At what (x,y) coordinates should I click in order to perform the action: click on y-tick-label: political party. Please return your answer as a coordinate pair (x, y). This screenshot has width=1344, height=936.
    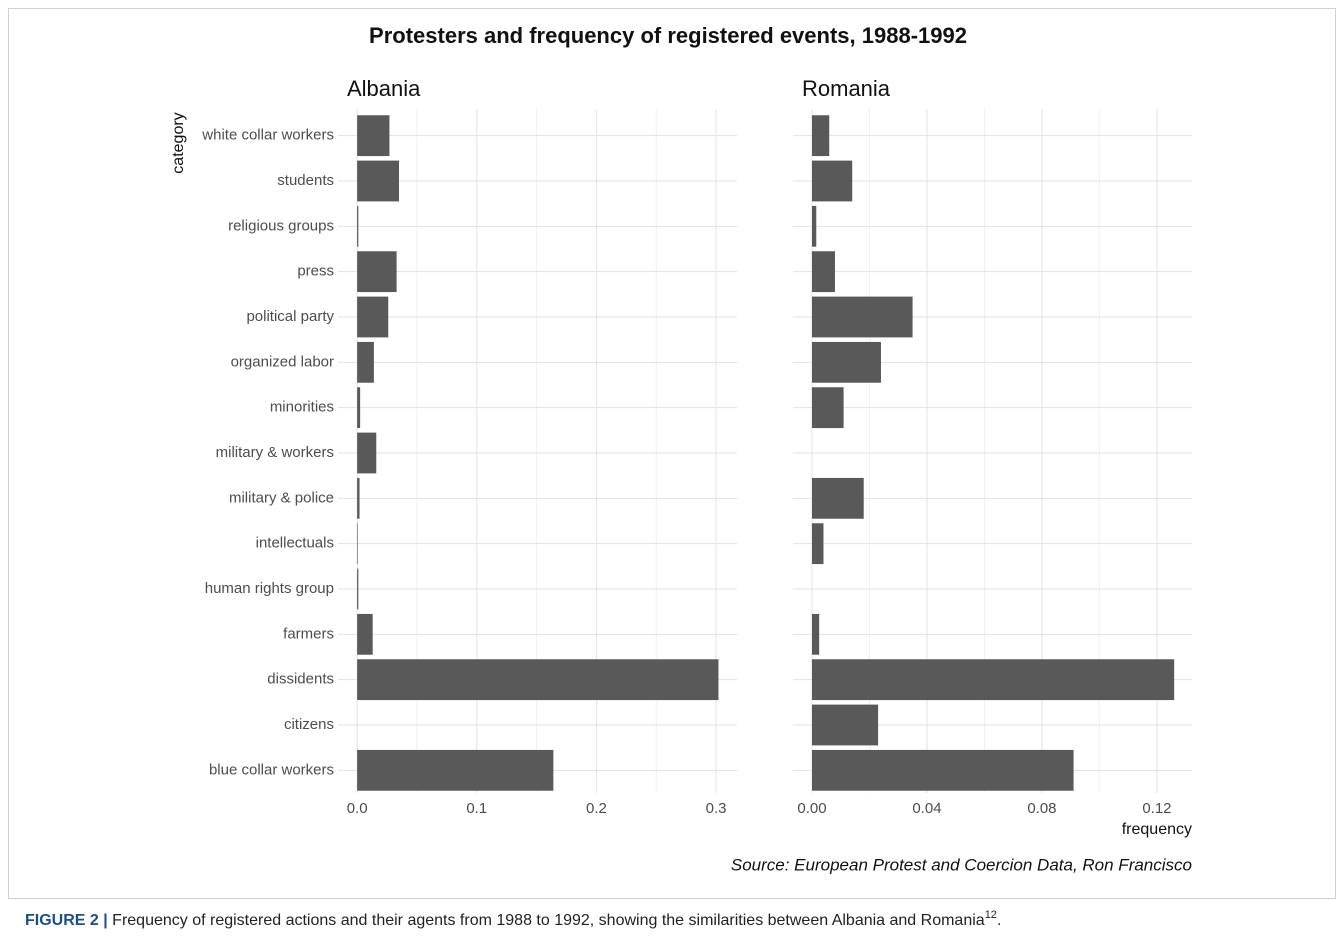
    Looking at the image, I should click on (290, 316).